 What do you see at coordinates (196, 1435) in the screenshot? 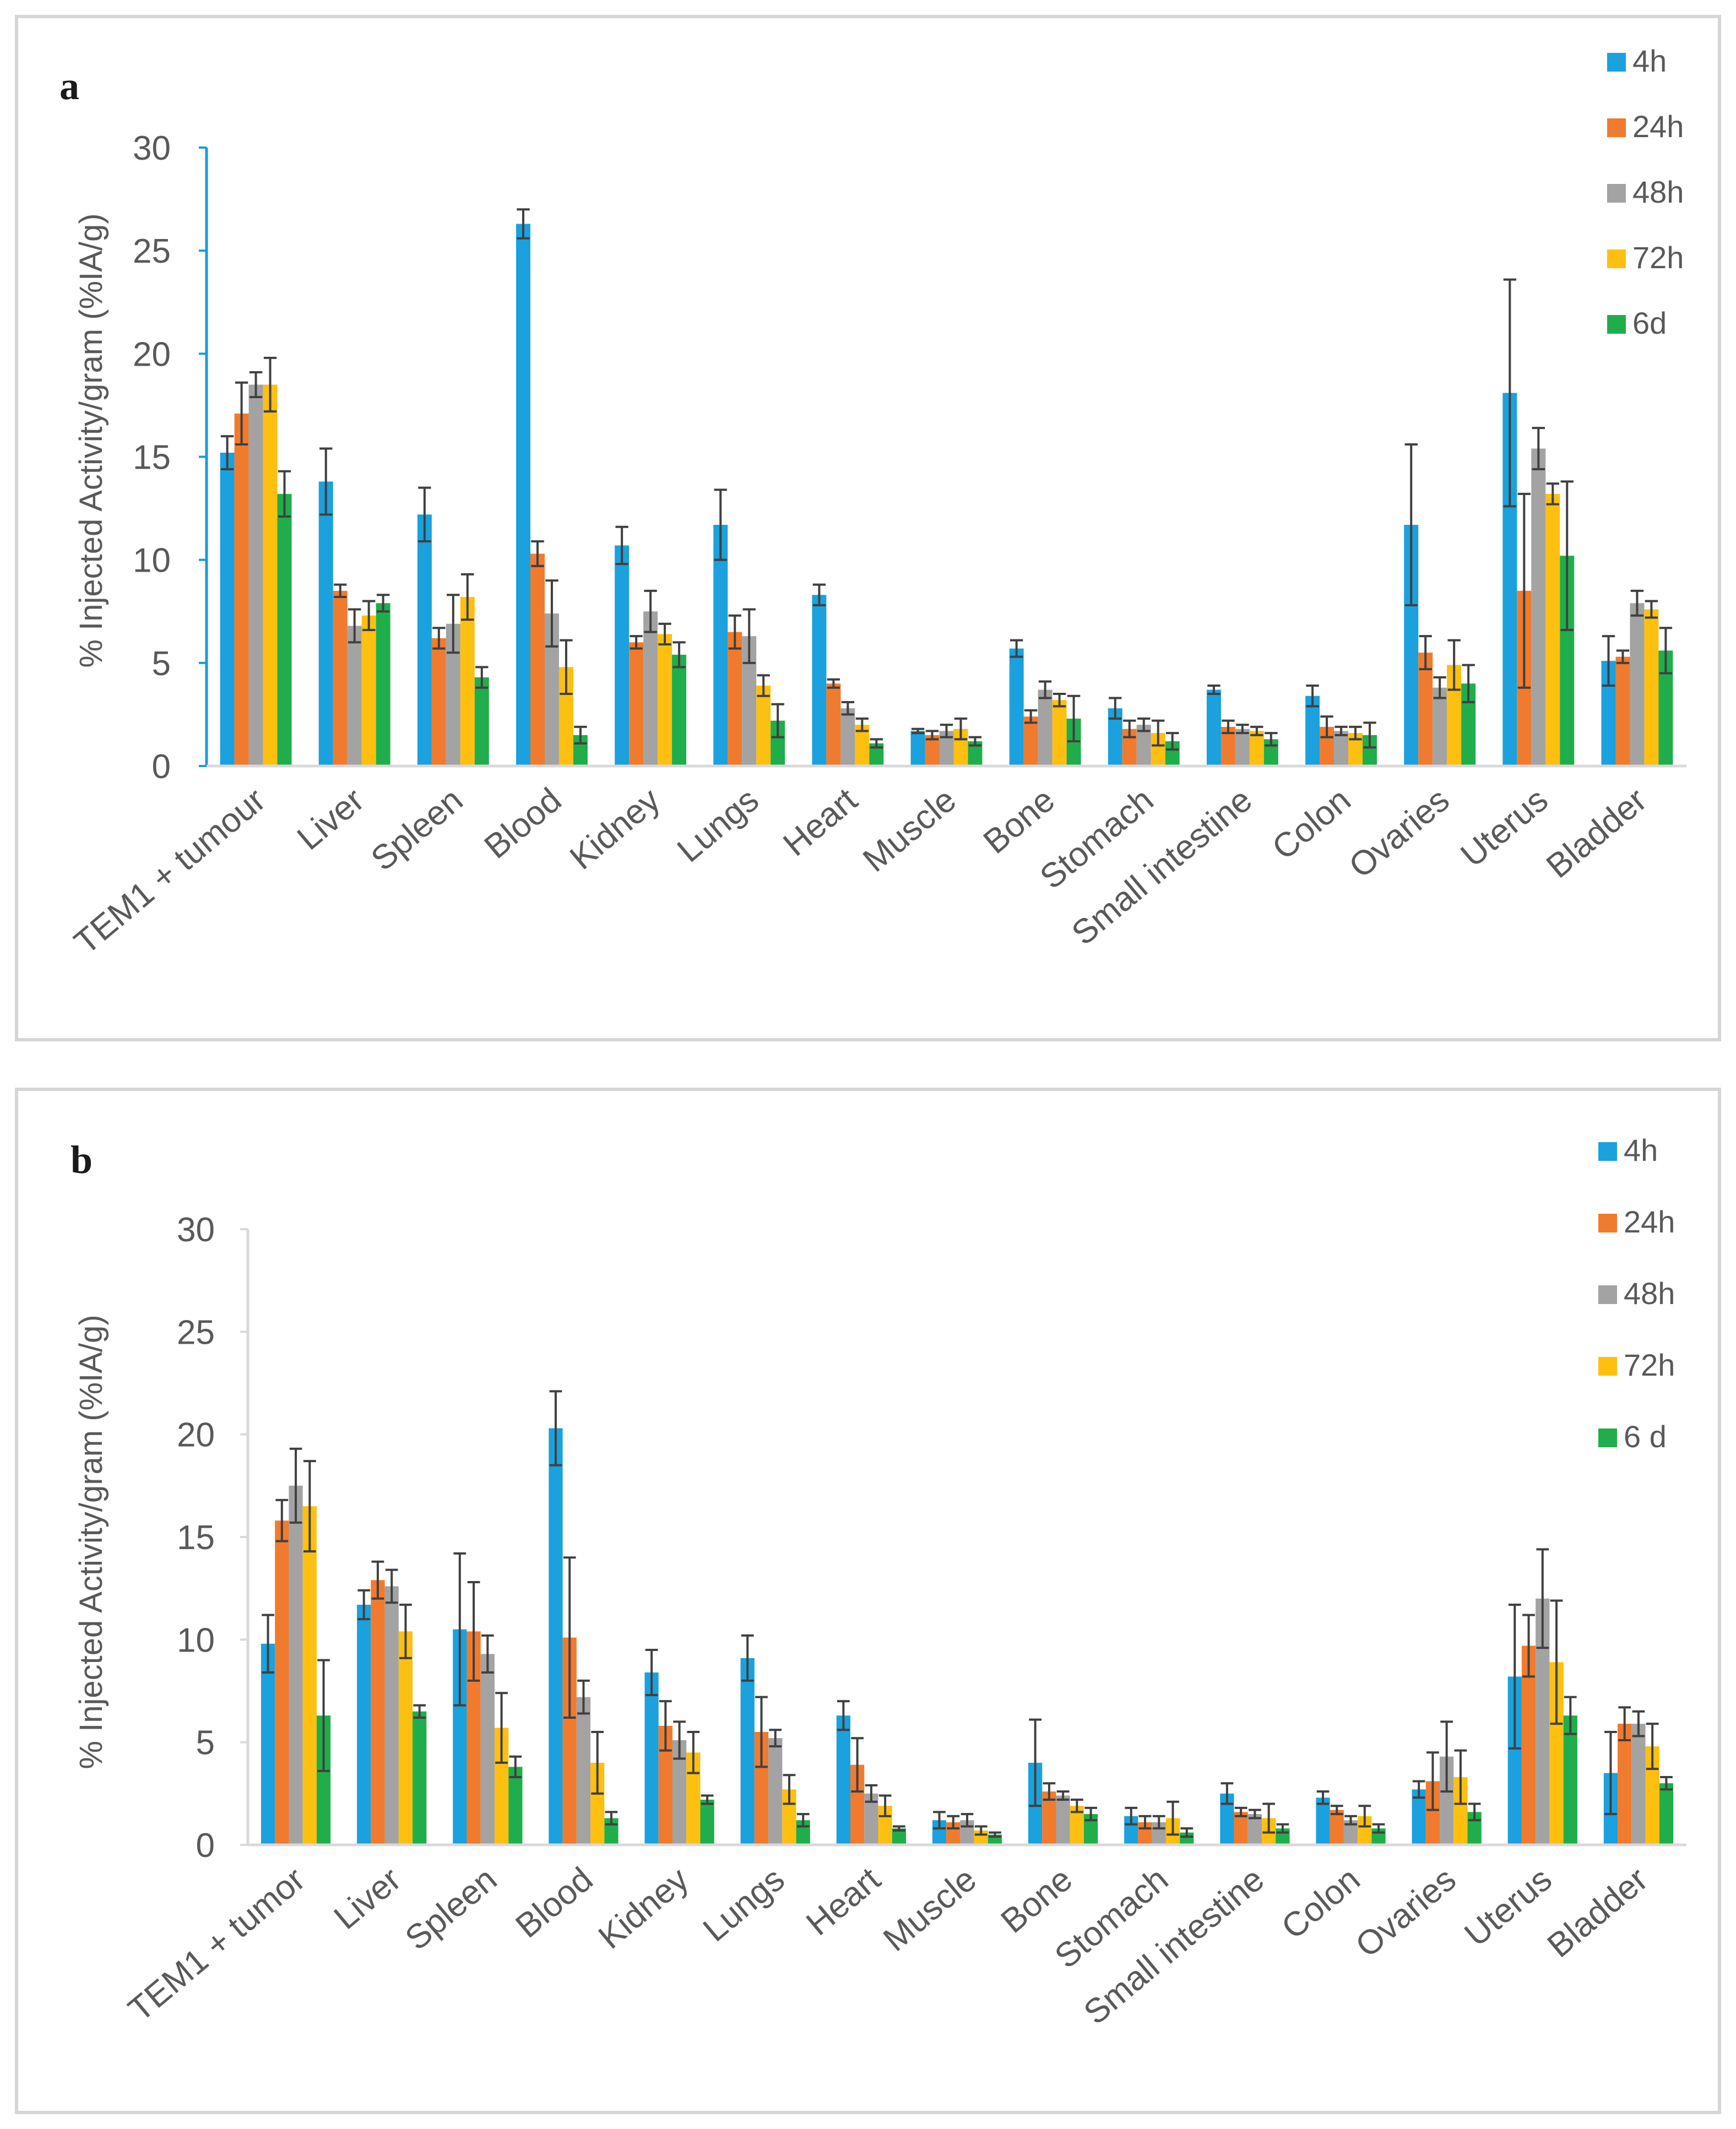
I see `y-tick-label: 20` at bounding box center [196, 1435].